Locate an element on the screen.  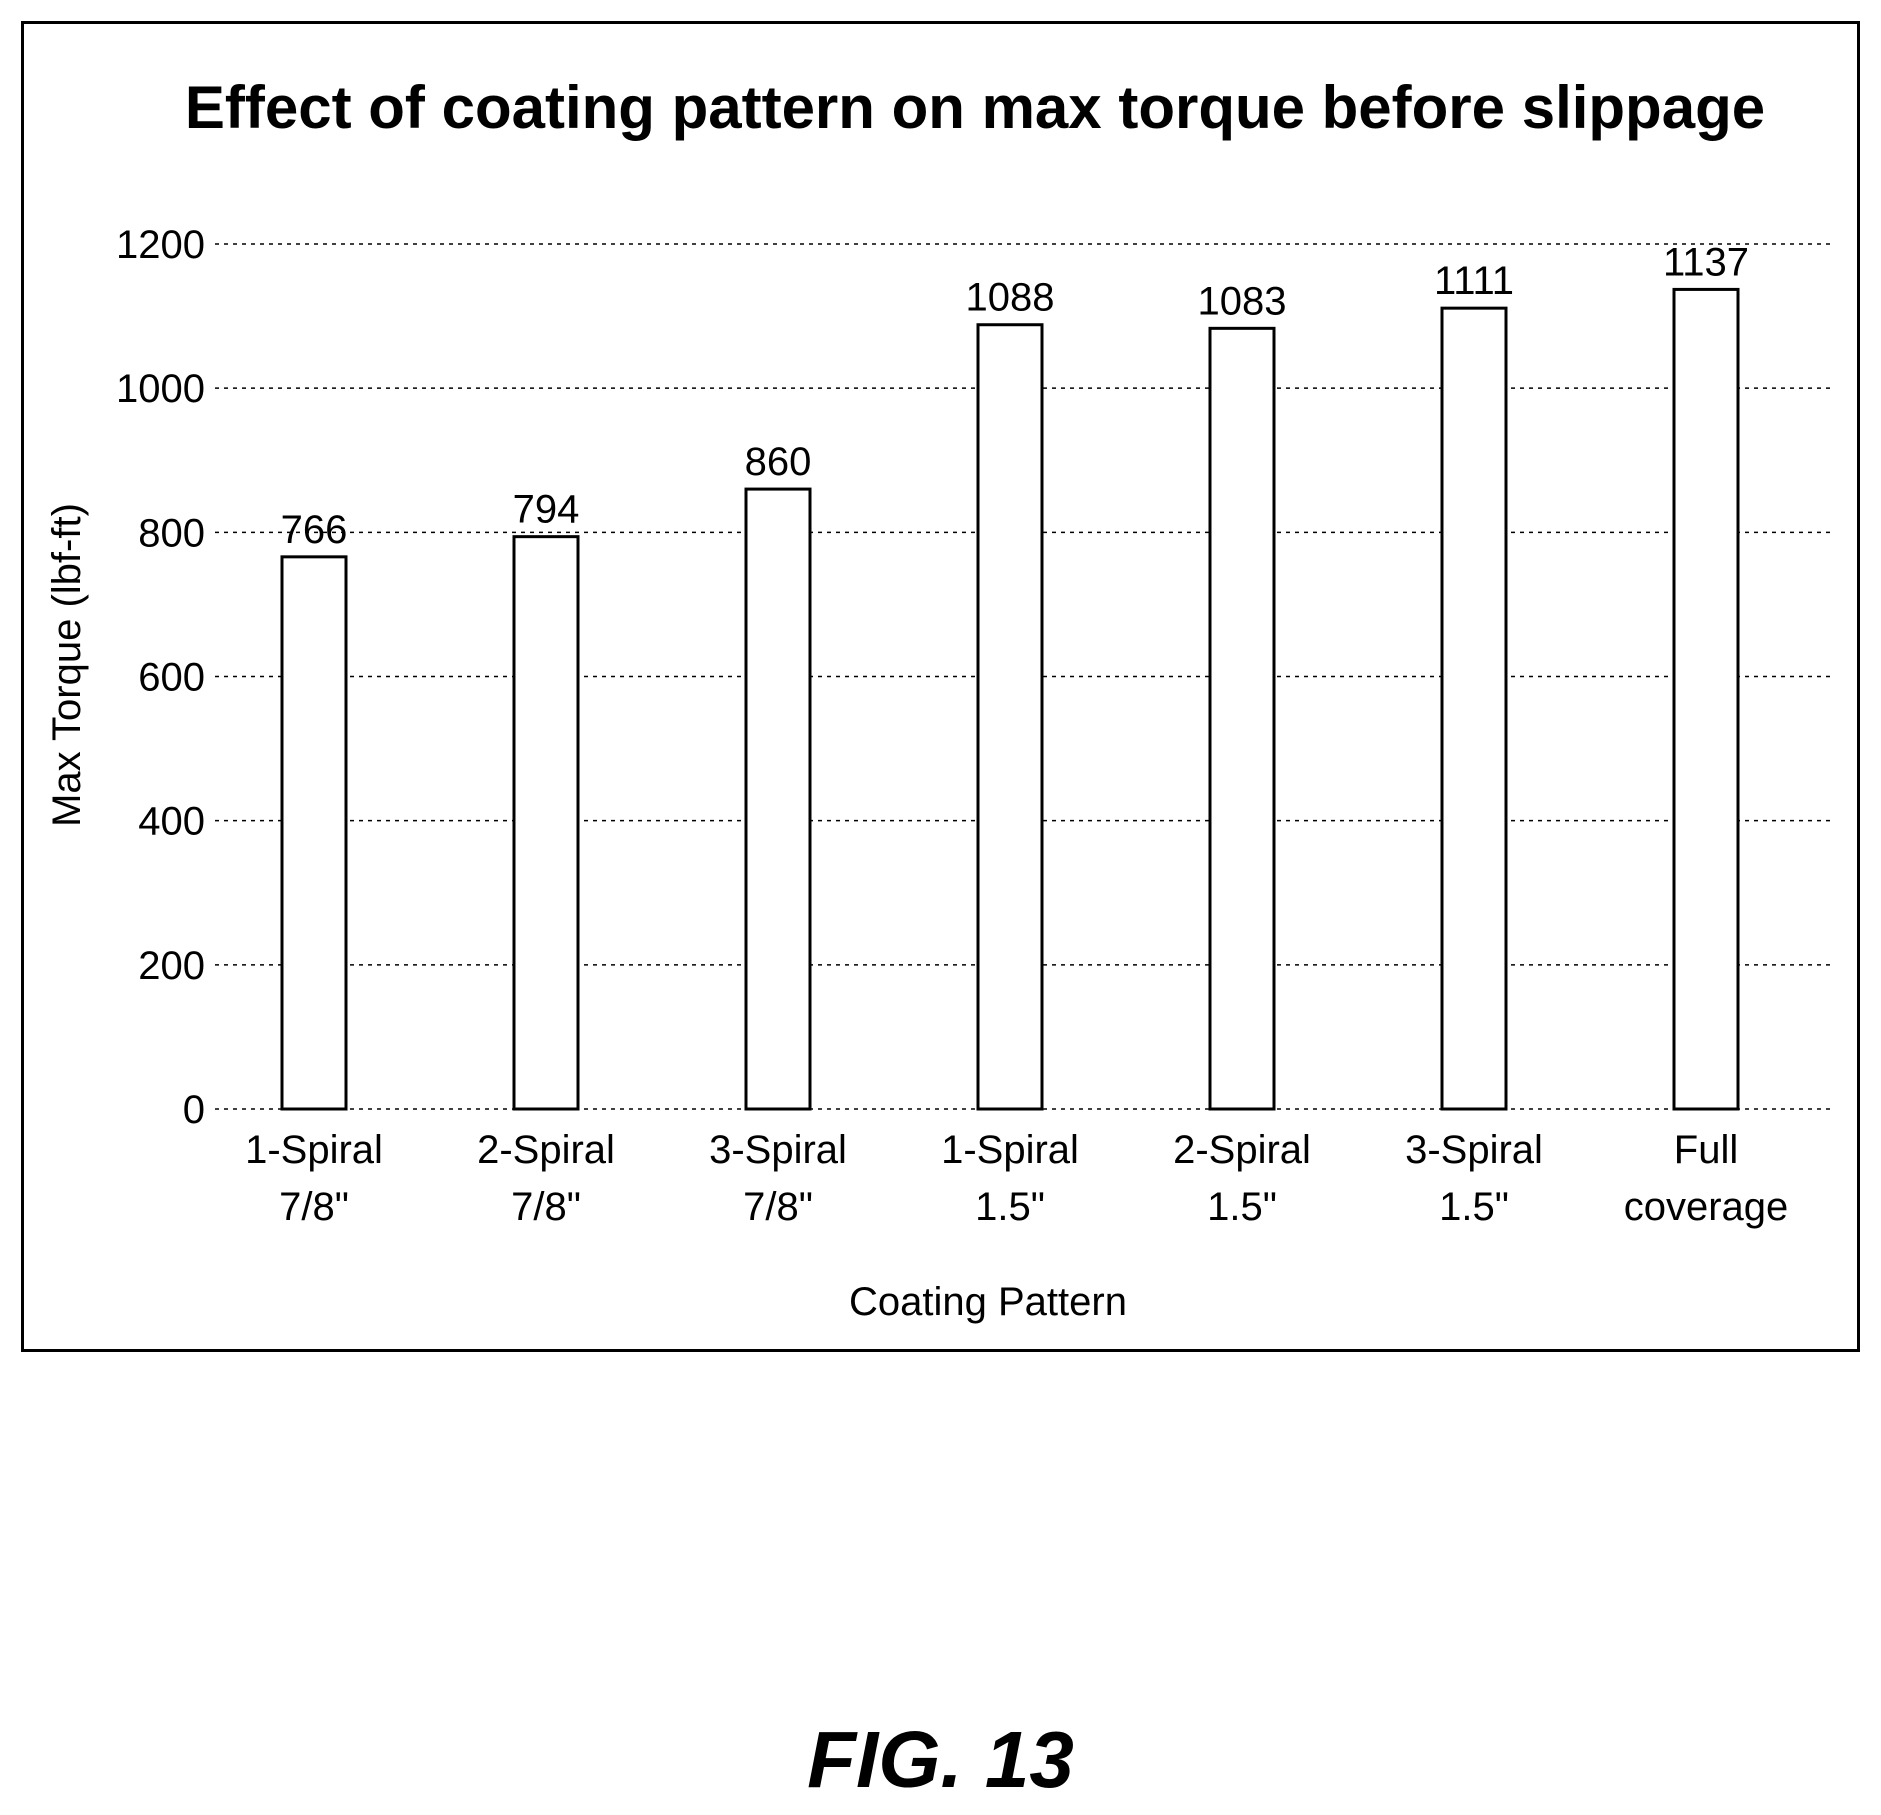
x-tick-label: Full is located at coordinates (1706, 1150).